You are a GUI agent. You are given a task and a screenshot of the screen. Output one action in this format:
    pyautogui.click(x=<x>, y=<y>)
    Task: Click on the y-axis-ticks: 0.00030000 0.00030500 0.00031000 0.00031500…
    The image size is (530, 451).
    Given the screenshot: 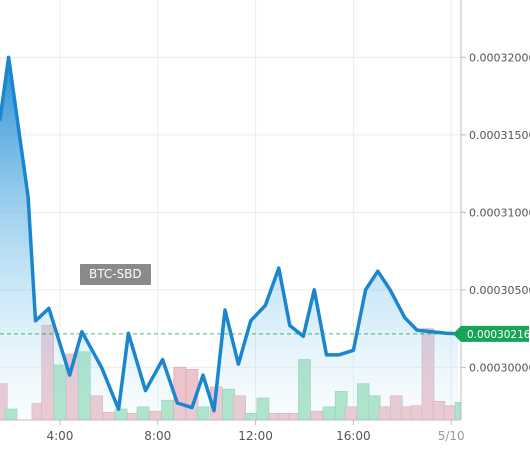 What is the action you would take?
    pyautogui.click(x=495, y=212)
    